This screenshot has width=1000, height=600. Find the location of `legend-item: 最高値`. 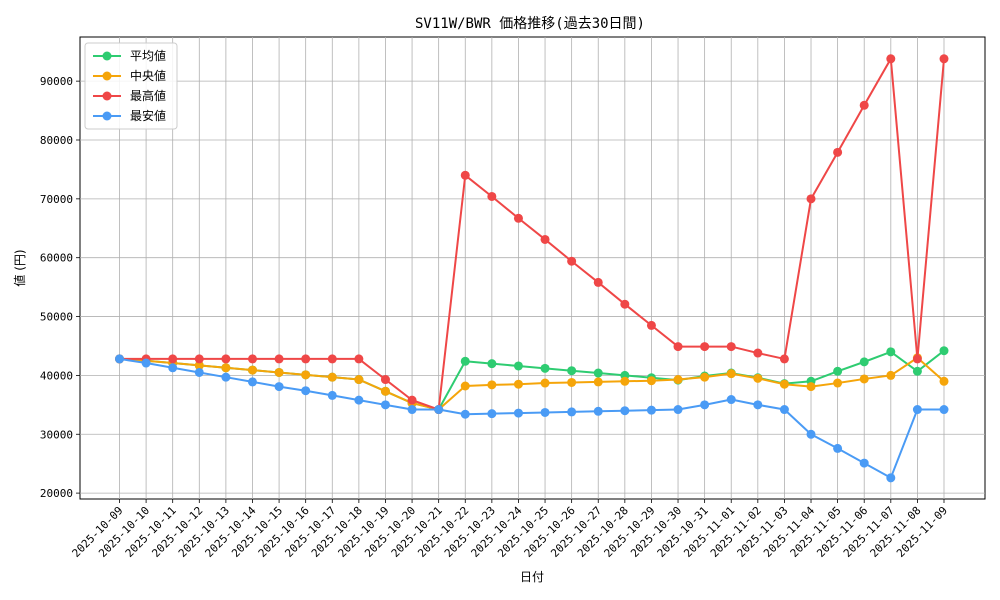

legend-item: 最高値 is located at coordinates (129, 95).